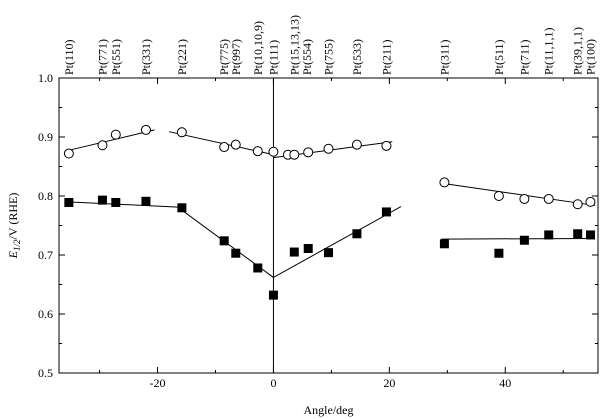 This screenshot has width=604, height=419. What do you see at coordinates (236, 57) in the screenshot?
I see `top-label: Pt(997)` at bounding box center [236, 57].